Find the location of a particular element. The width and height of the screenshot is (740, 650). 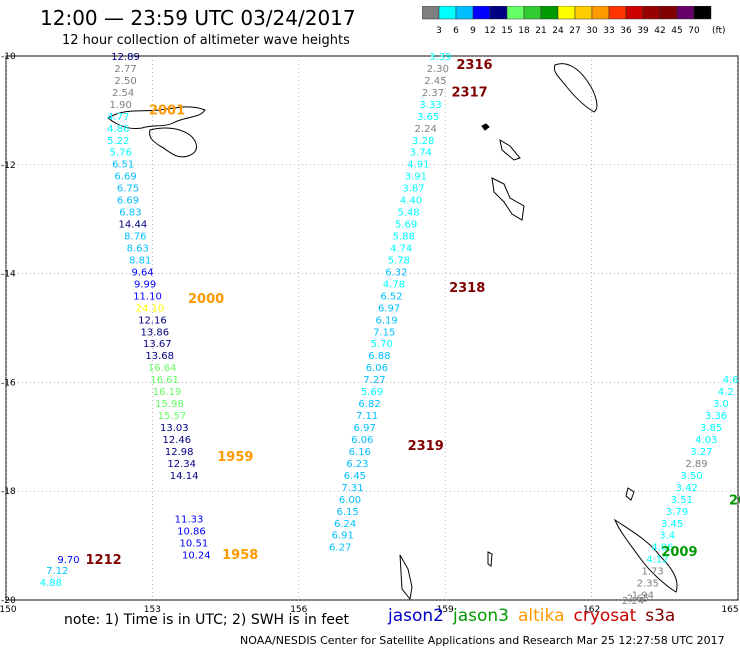

swh-value-altika: 14.44 is located at coordinates (133, 225).